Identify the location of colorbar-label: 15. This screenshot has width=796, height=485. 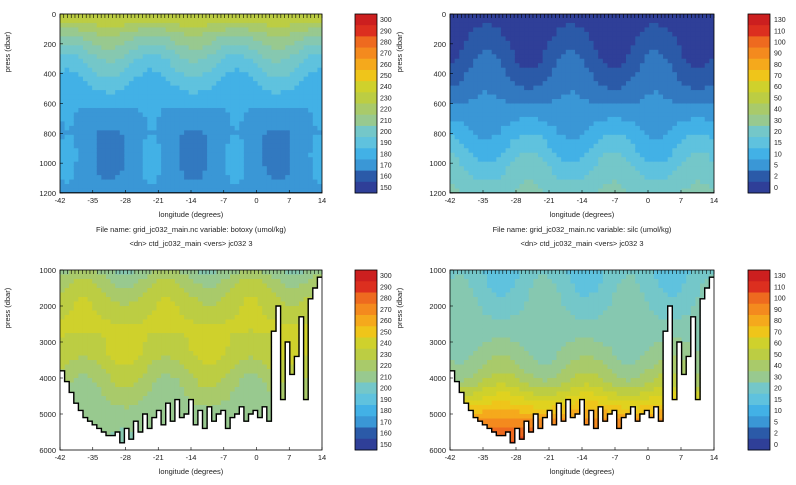
(778, 143).